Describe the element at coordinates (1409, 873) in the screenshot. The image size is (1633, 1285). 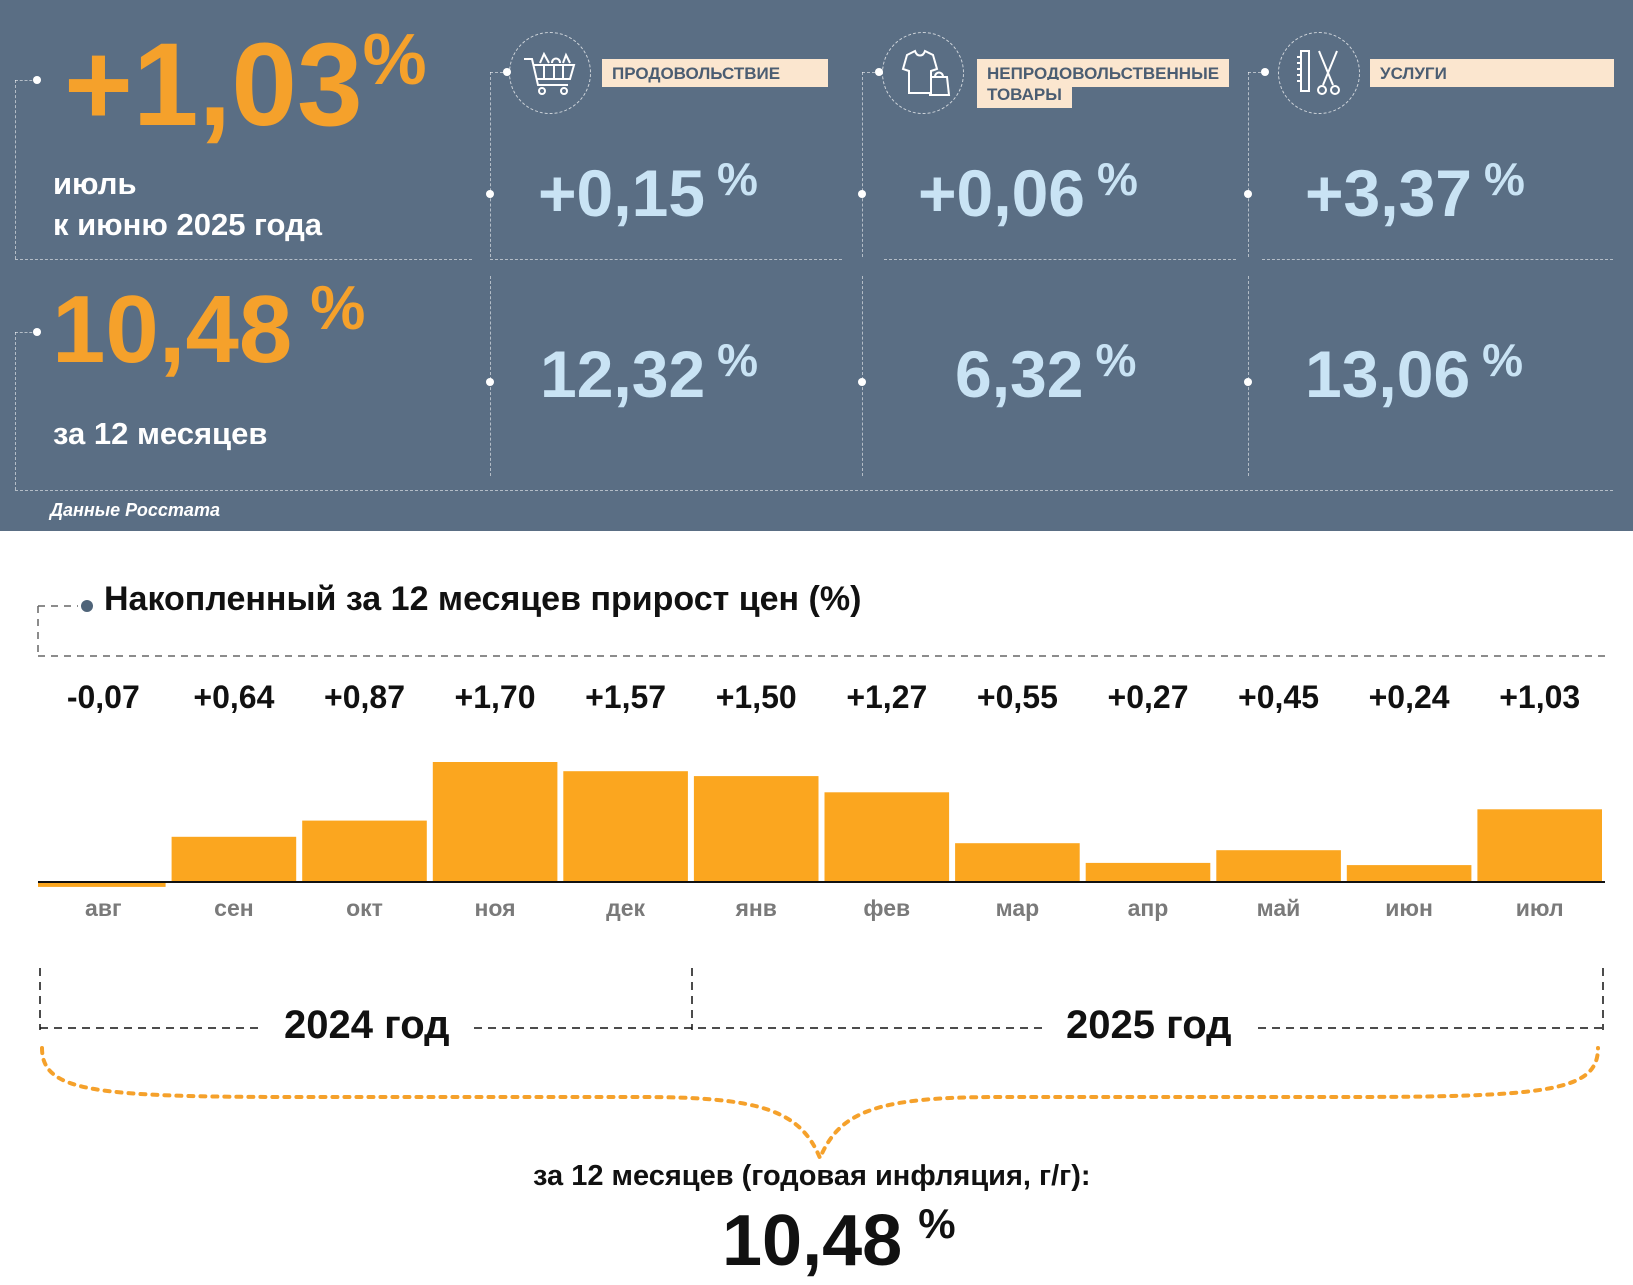
I see `bar-июн` at that location.